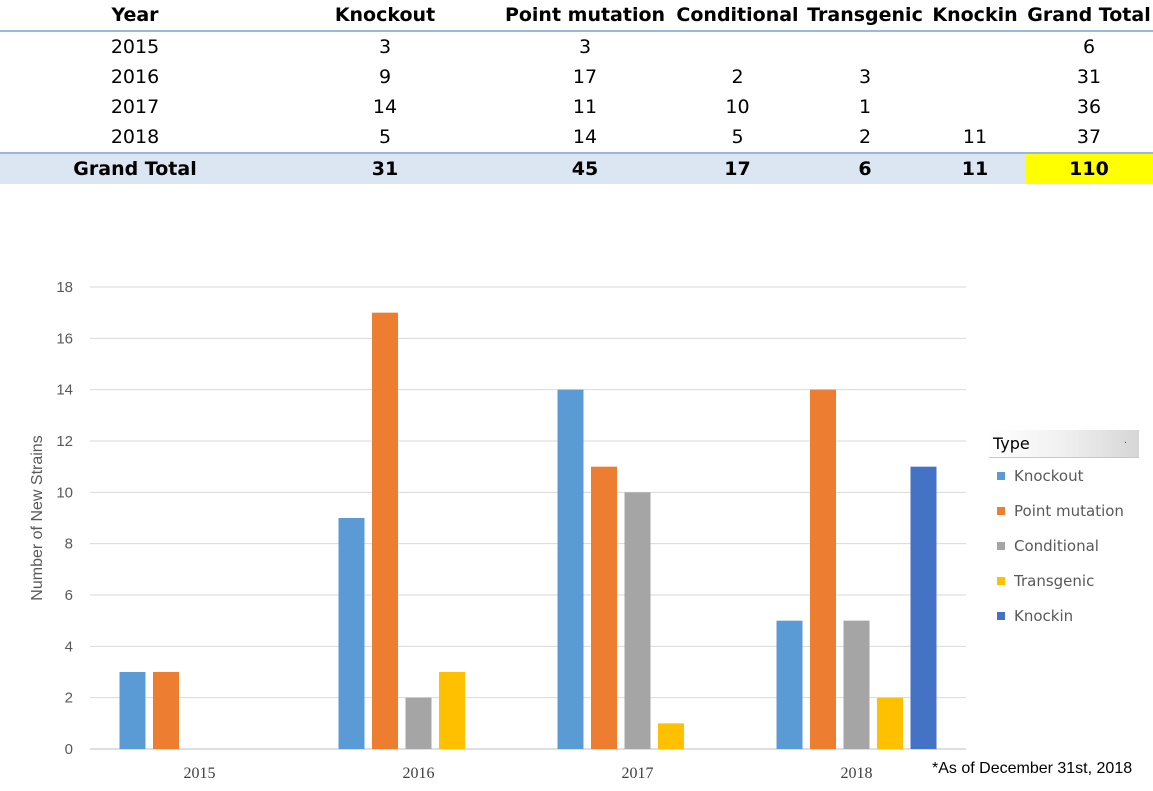 The height and width of the screenshot is (791, 1153). I want to click on legend-item-knockin: Knockin, so click(1064, 615).